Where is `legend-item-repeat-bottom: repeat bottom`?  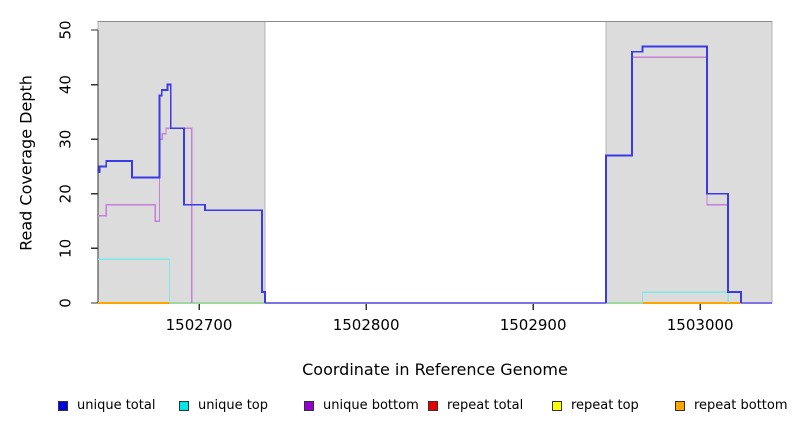
legend-item-repeat-bottom: repeat bottom is located at coordinates (731, 405).